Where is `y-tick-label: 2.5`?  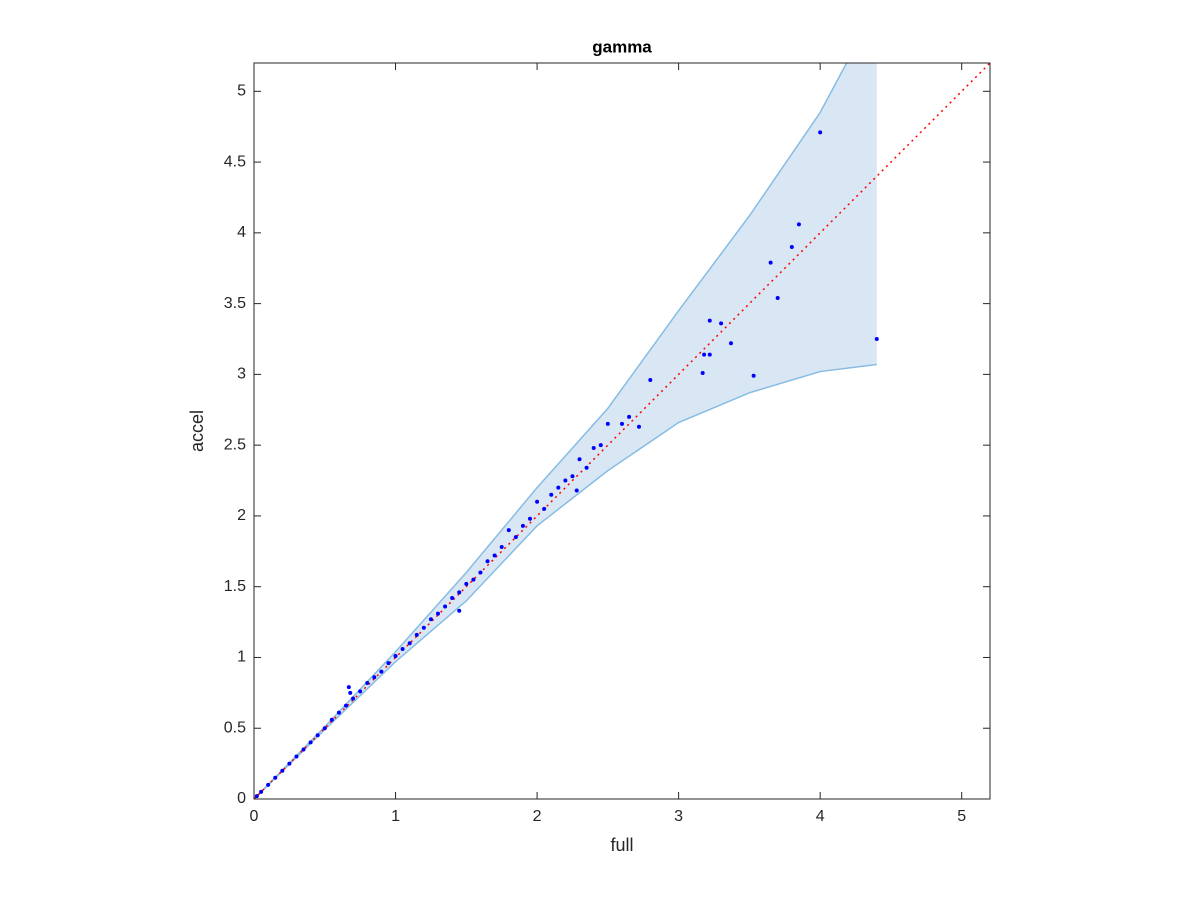 y-tick-label: 2.5 is located at coordinates (235, 444).